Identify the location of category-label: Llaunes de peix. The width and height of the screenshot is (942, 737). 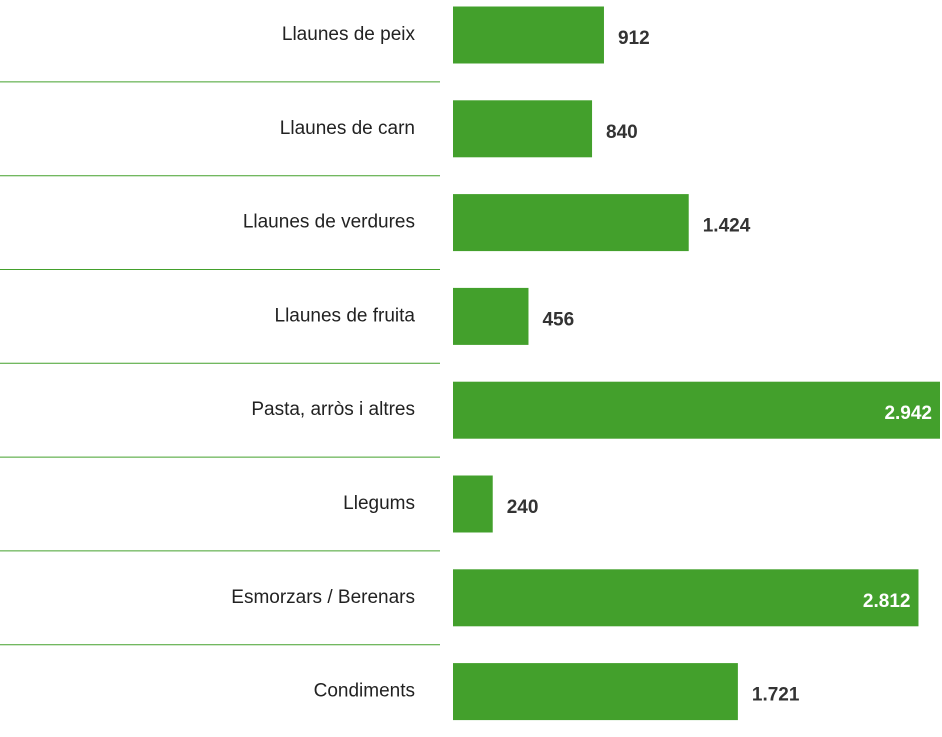
(349, 34).